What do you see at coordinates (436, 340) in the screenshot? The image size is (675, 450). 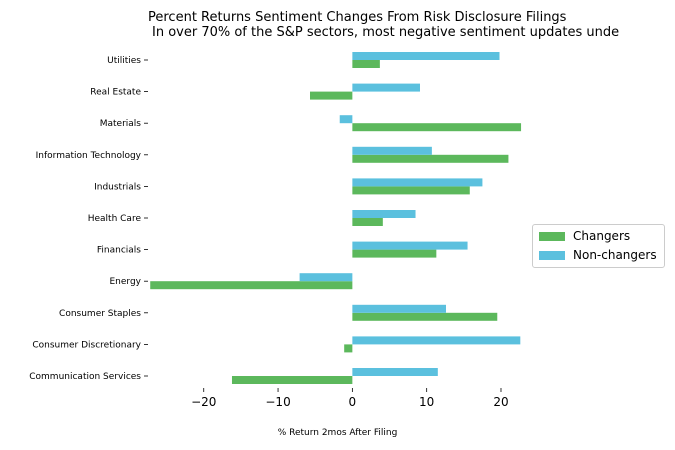 I see `bar-non-changers-consumer-discretionary` at bounding box center [436, 340].